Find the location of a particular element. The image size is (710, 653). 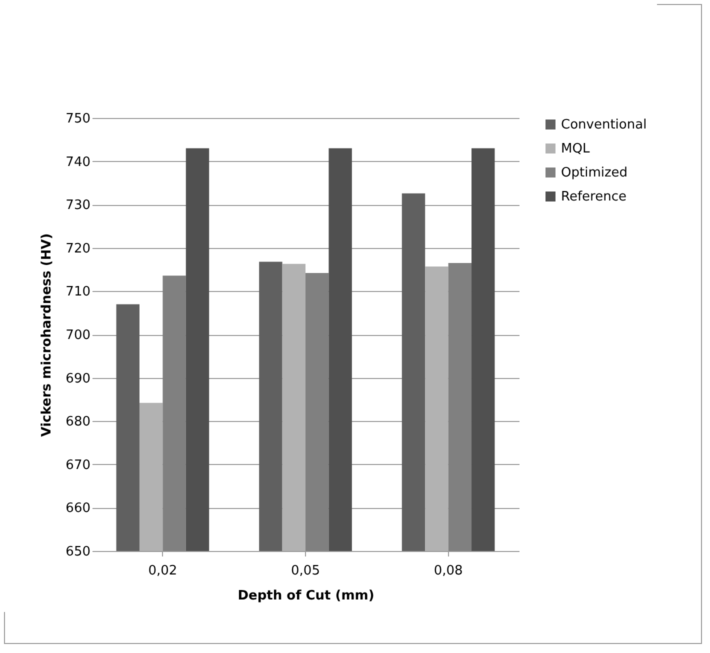

y-tick-label: 660 is located at coordinates (78, 508).